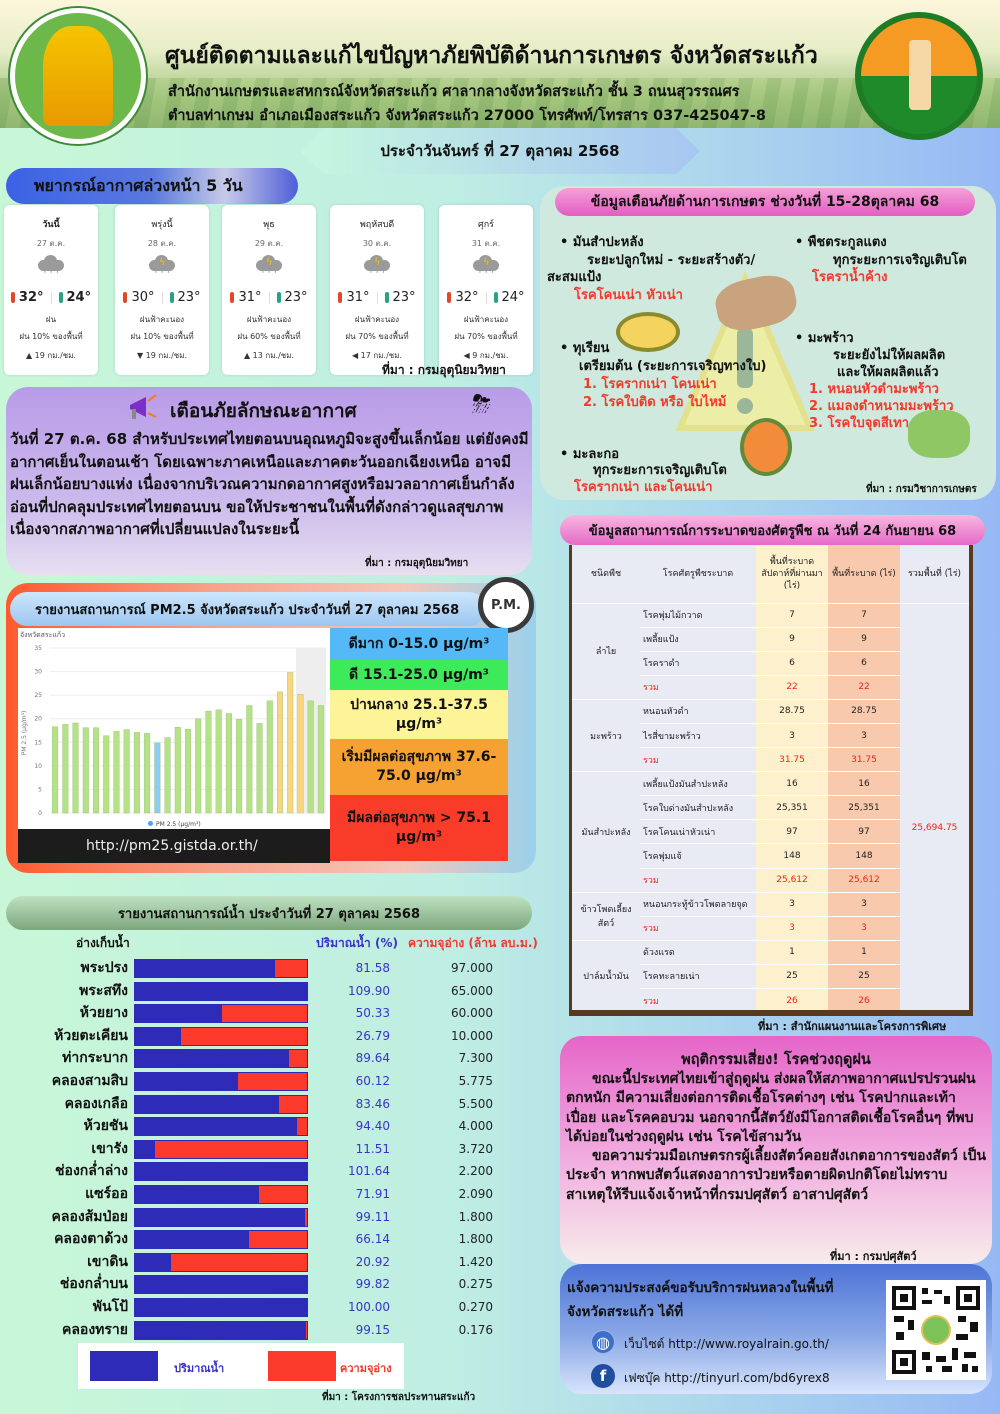 The image size is (1000, 1414). What do you see at coordinates (24, 733) in the screenshot?
I see `svg-text: PM 2.5 (µg/m³)` at bounding box center [24, 733].